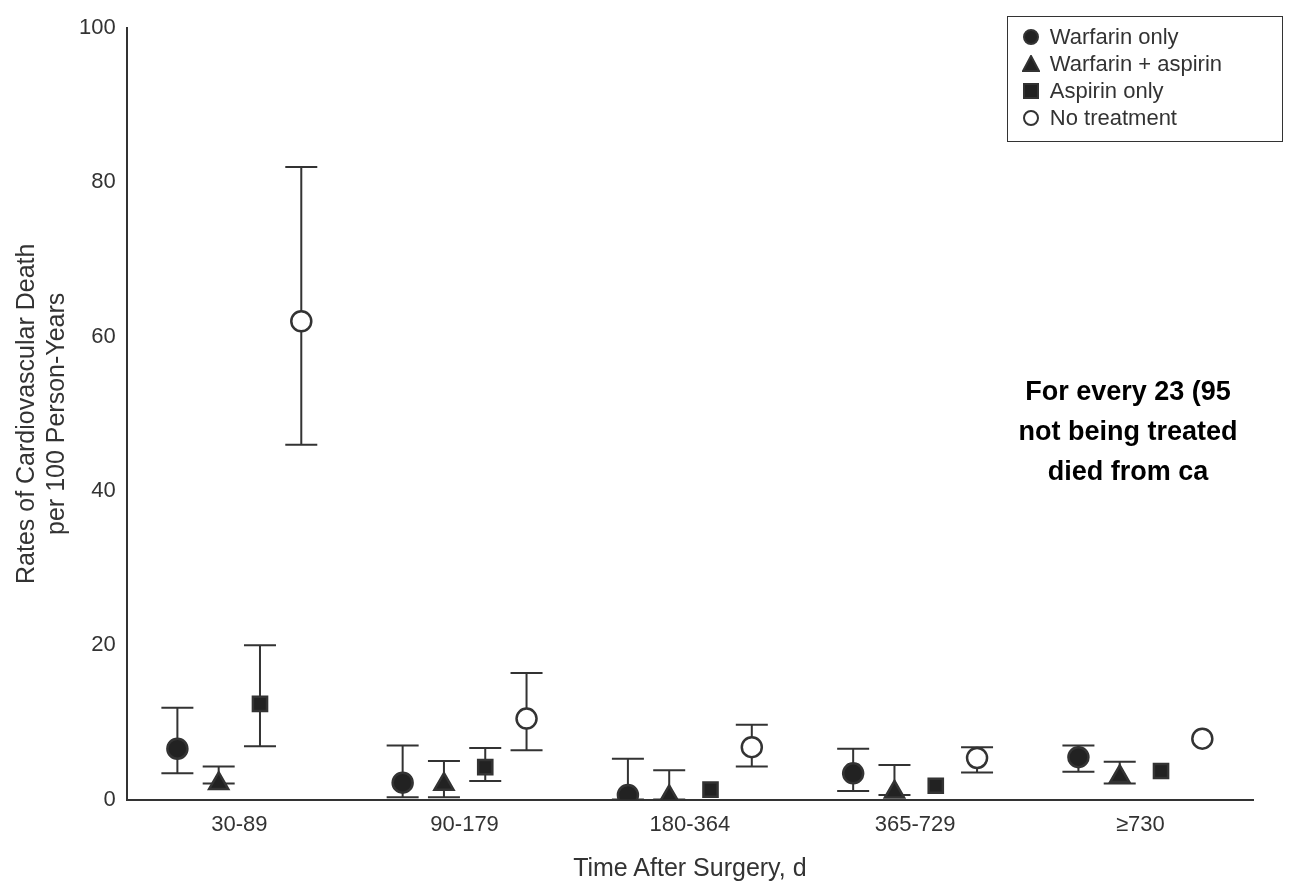 This screenshot has height=896, width=1291. I want to click on y-tick-label: 0, so click(109, 798).